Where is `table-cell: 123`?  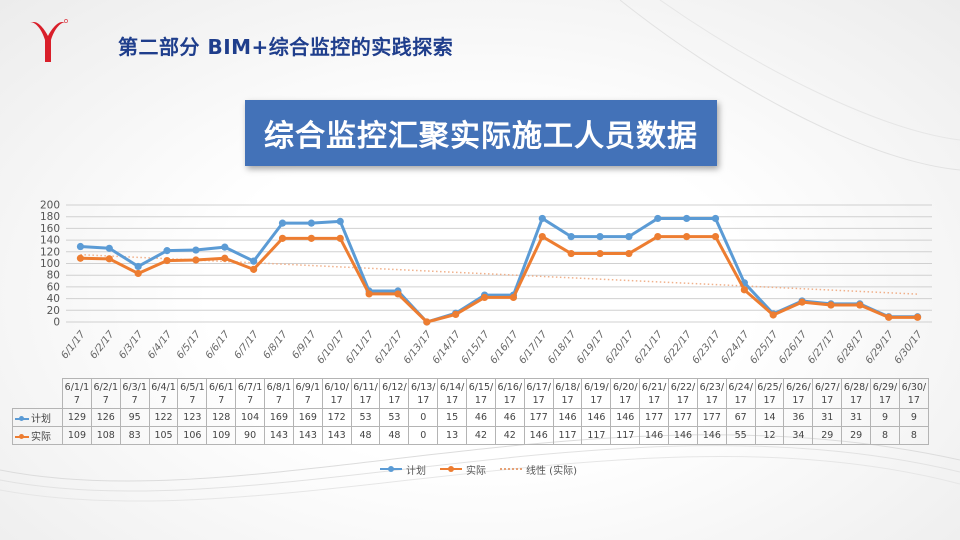 table-cell: 123 is located at coordinates (192, 417).